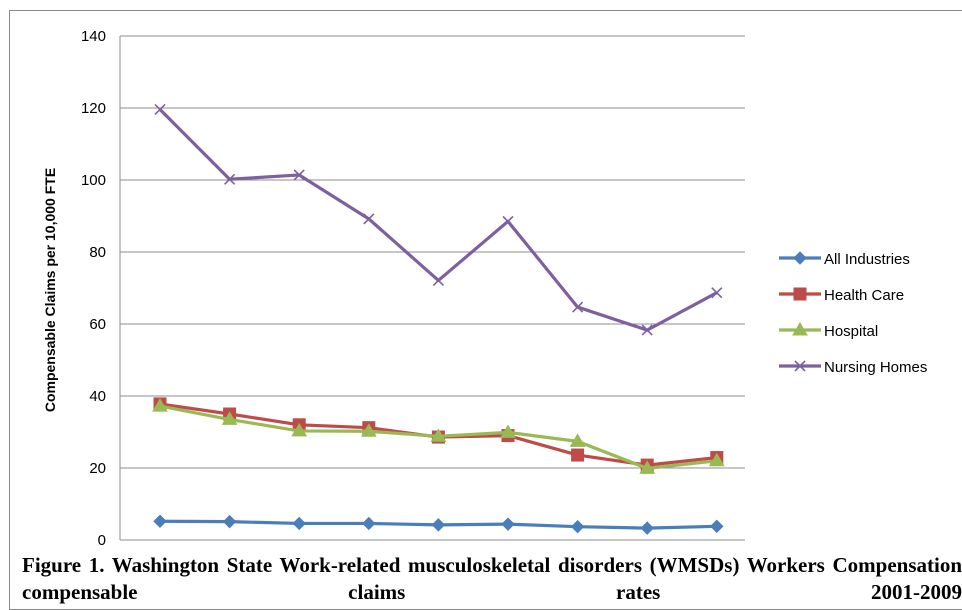 Image resolution: width=962 pixels, height=610 pixels. What do you see at coordinates (93, 180) in the screenshot?
I see `y-tick-label: 100` at bounding box center [93, 180].